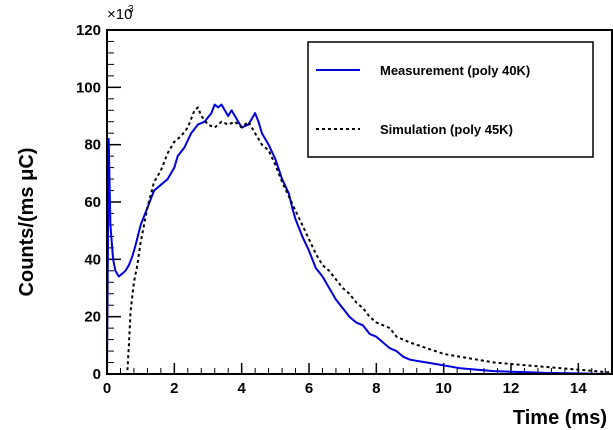  Describe the element at coordinates (578, 388) in the screenshot. I see `x-tick-label: 14` at that location.